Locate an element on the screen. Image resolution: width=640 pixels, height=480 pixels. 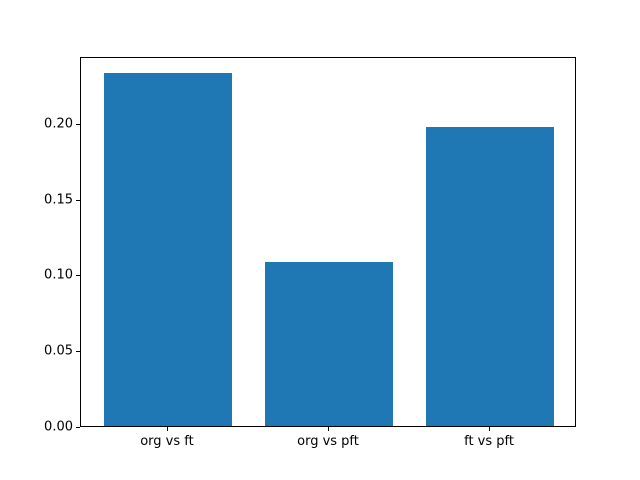
bar-org-vs-pft is located at coordinates (329, 344).